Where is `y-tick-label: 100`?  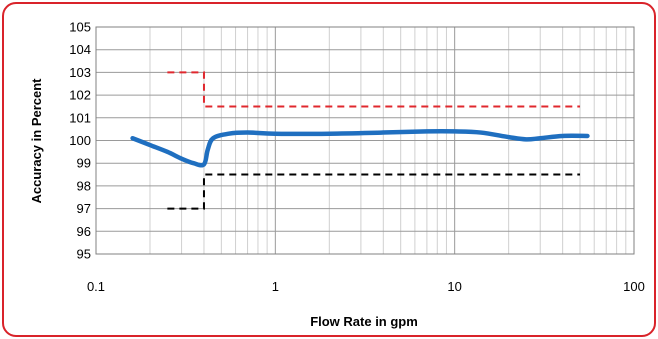 y-tick-label: 100 is located at coordinates (80, 140).